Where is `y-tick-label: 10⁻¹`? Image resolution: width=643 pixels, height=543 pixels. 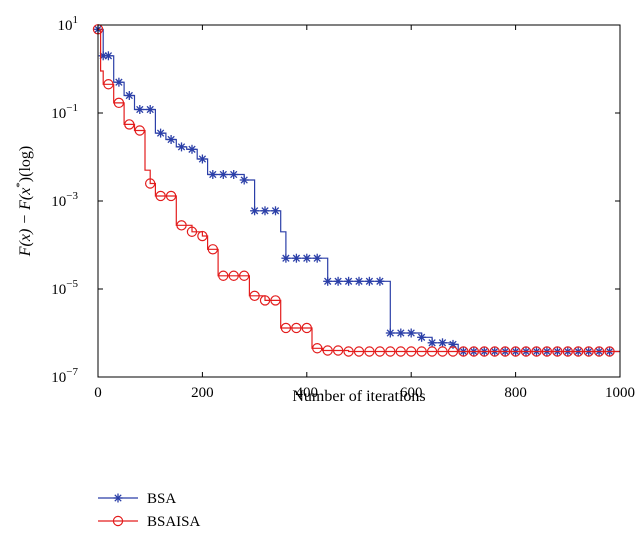 y-tick-label: 10⁻¹ is located at coordinates (64, 112).